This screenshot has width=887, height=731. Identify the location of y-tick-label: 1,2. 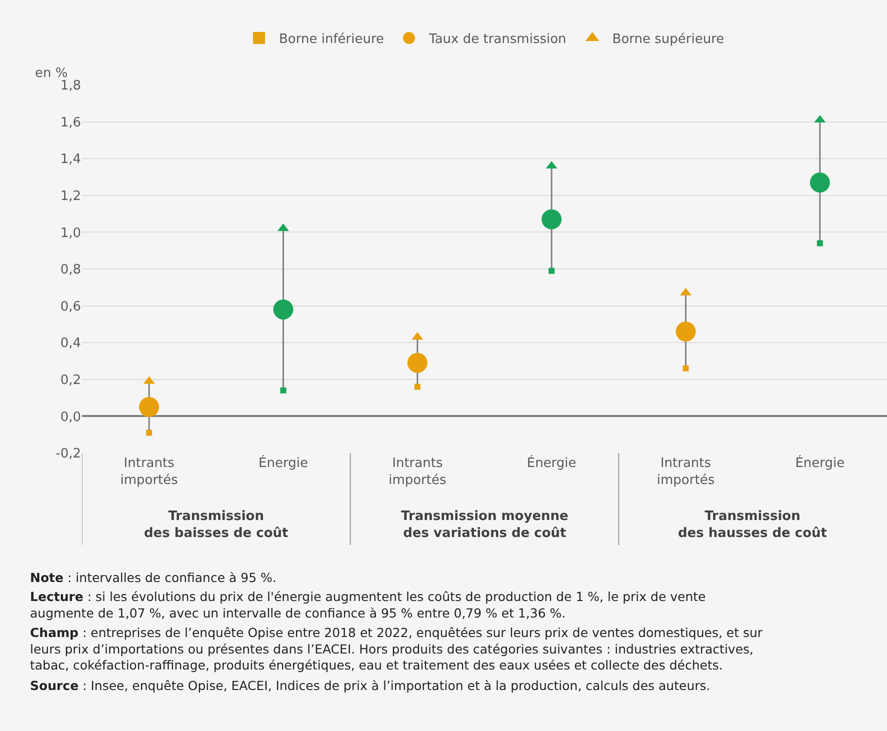
(70, 196).